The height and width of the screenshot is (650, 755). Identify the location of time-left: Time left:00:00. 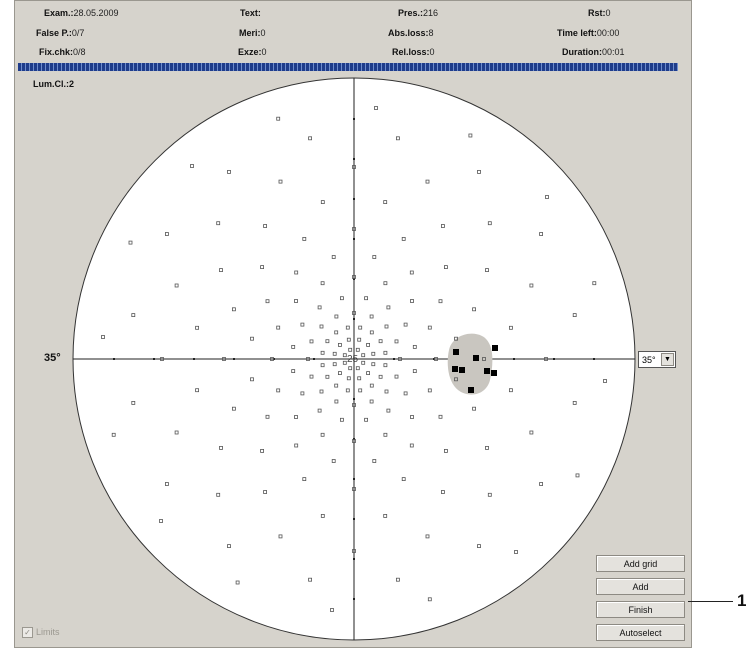
(588, 33).